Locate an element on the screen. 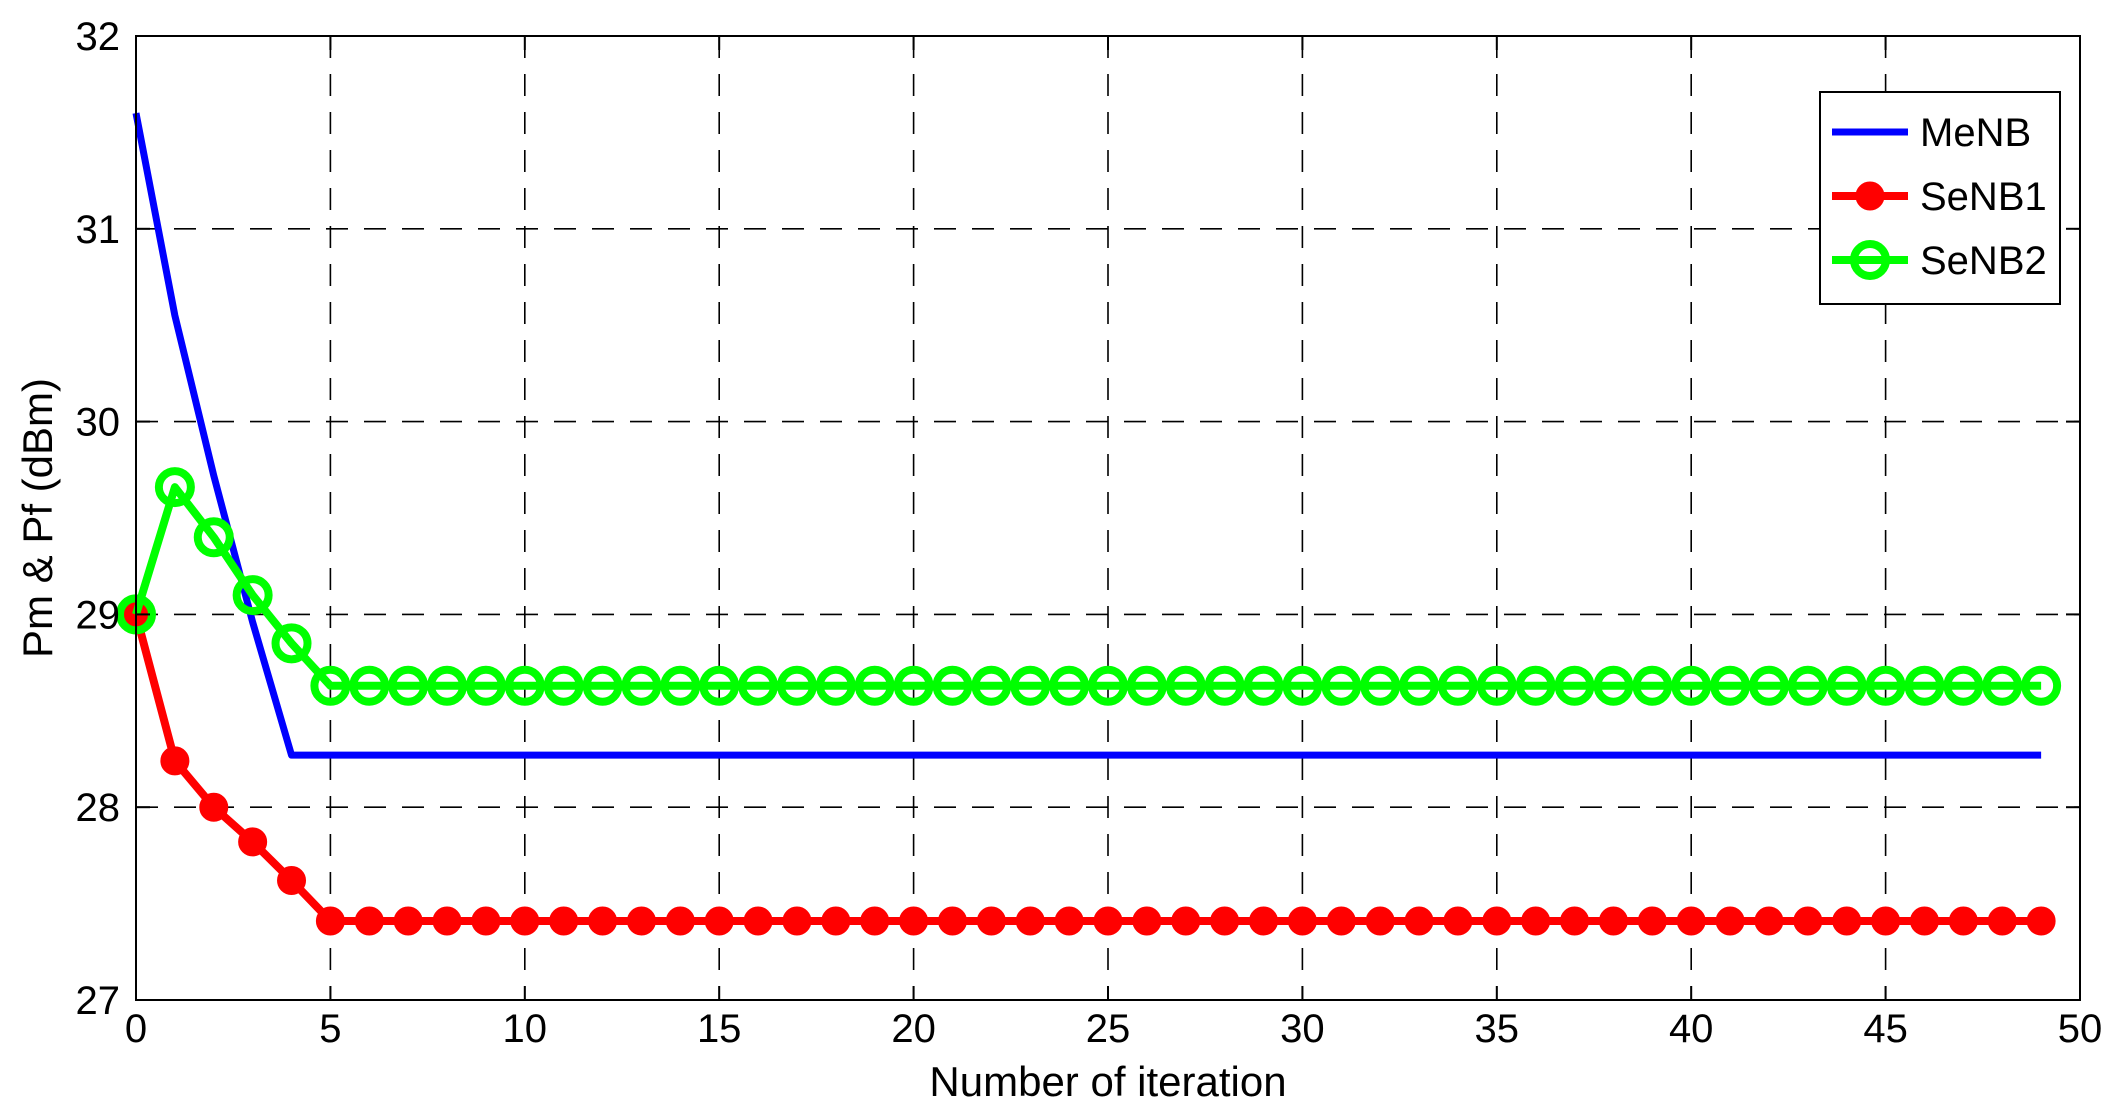  y-tick-label: 30 is located at coordinates (98, 423).